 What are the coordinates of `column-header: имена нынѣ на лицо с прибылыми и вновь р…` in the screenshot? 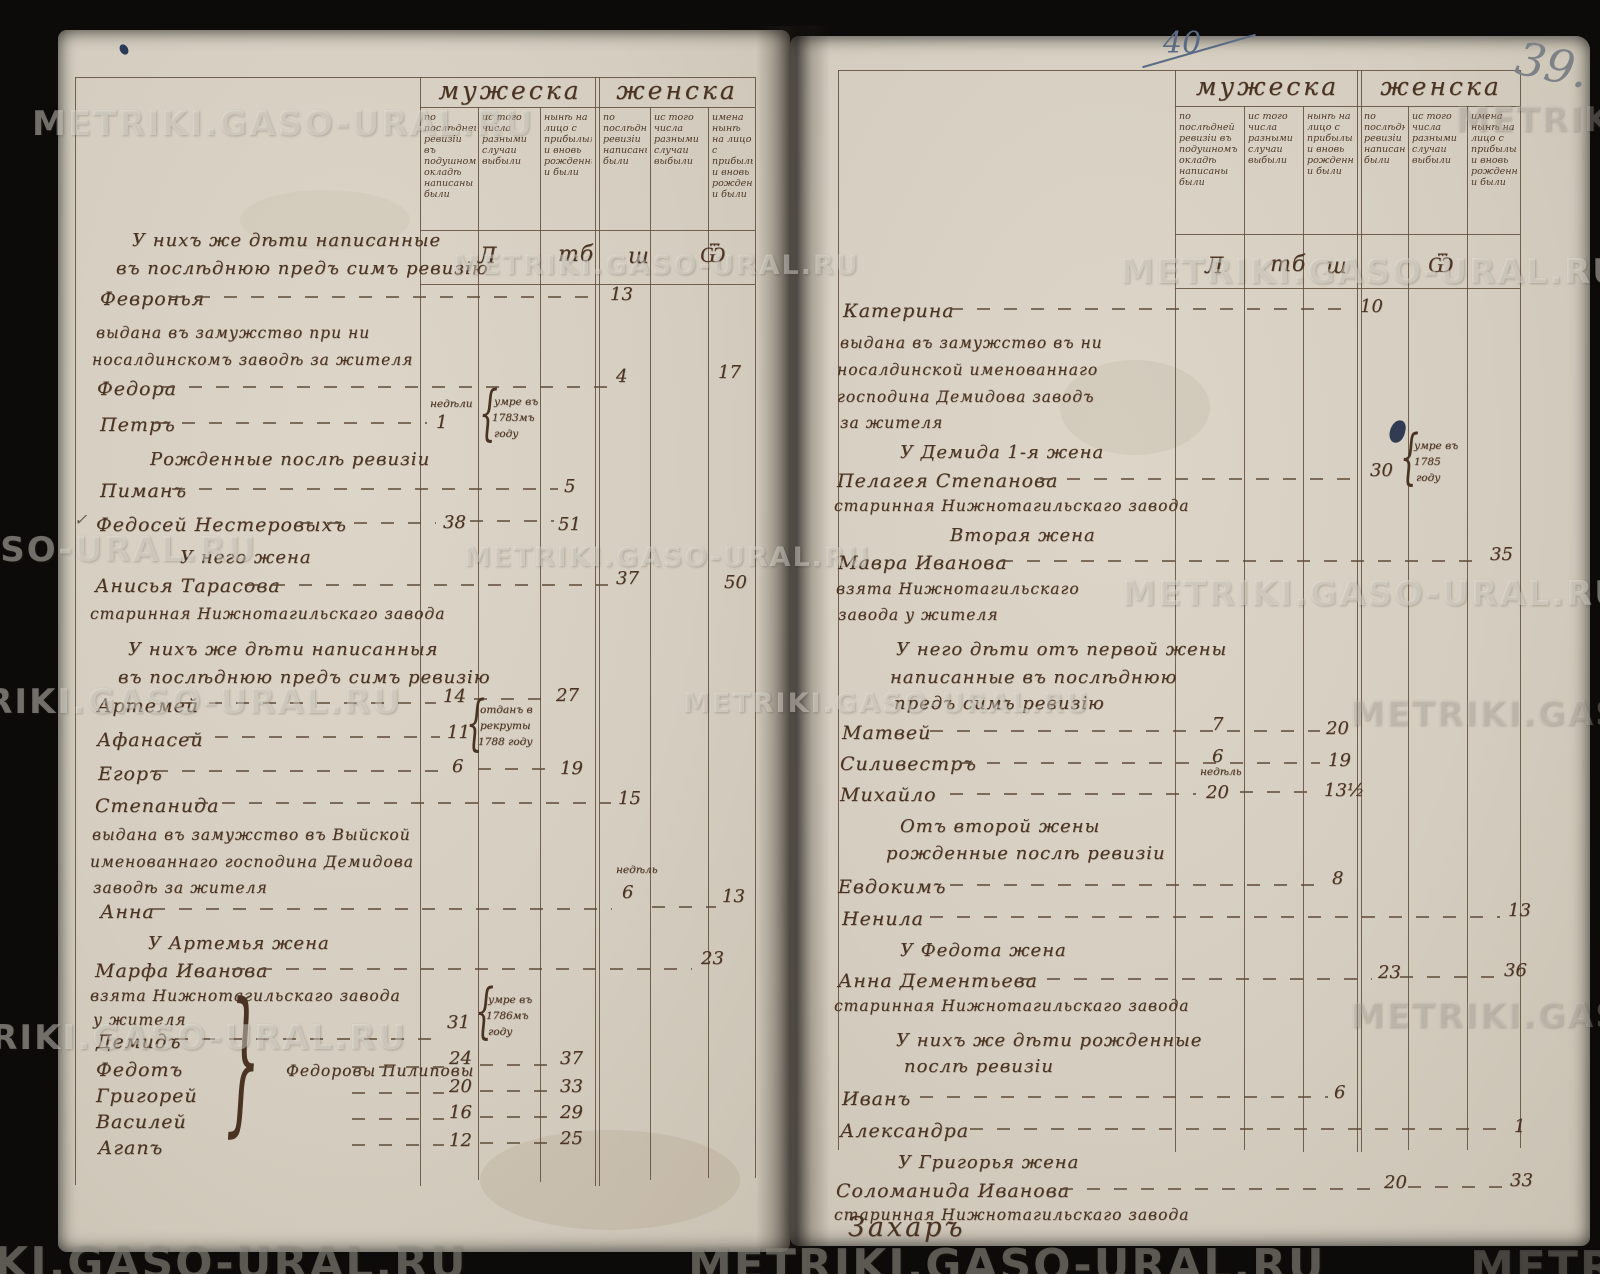 It's located at (1494, 149).